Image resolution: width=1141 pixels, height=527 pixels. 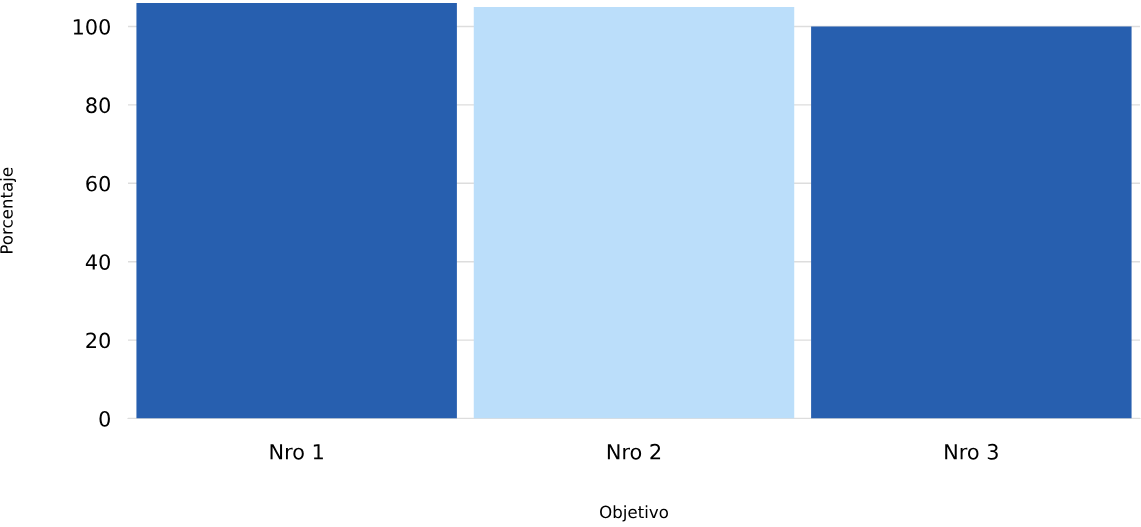 What do you see at coordinates (97, 262) in the screenshot?
I see `y-tick-label: 40` at bounding box center [97, 262].